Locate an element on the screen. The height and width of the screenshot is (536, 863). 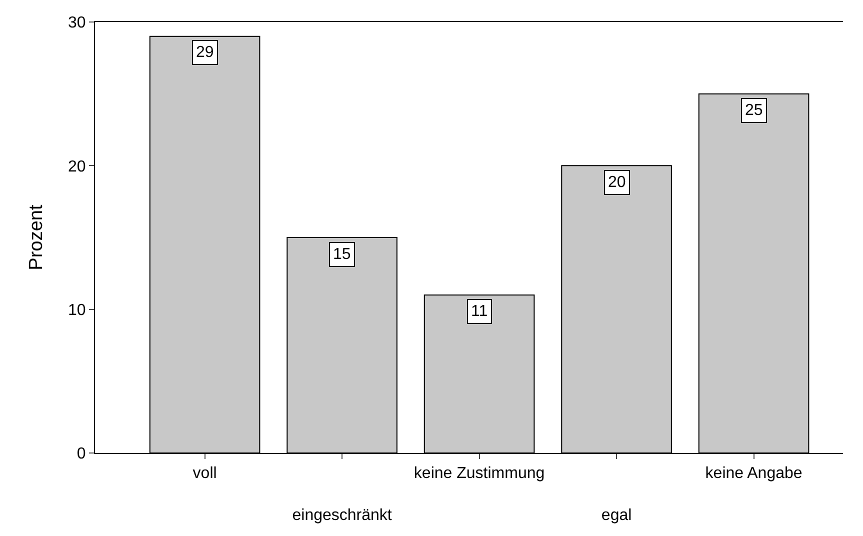
x-tick-label: keine Zustimmung is located at coordinates (479, 473).